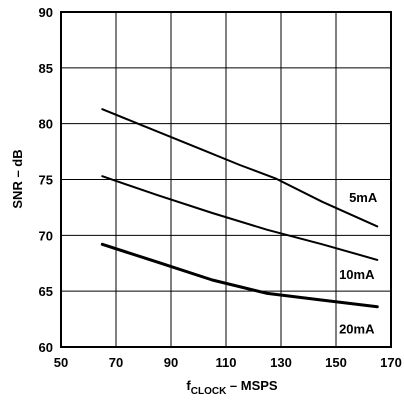 Image resolution: width=404 pixels, height=400 pixels. Describe the element at coordinates (46, 291) in the screenshot. I see `y-tick-label: 65` at that location.